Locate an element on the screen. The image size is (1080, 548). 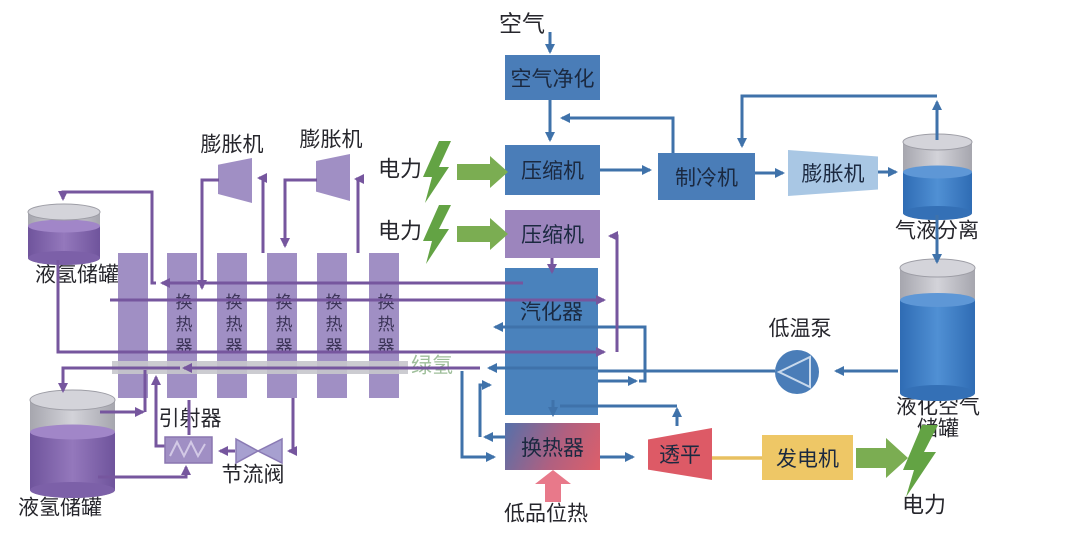
cryo-pump-label: 低温泵 is located at coordinates (800, 328).